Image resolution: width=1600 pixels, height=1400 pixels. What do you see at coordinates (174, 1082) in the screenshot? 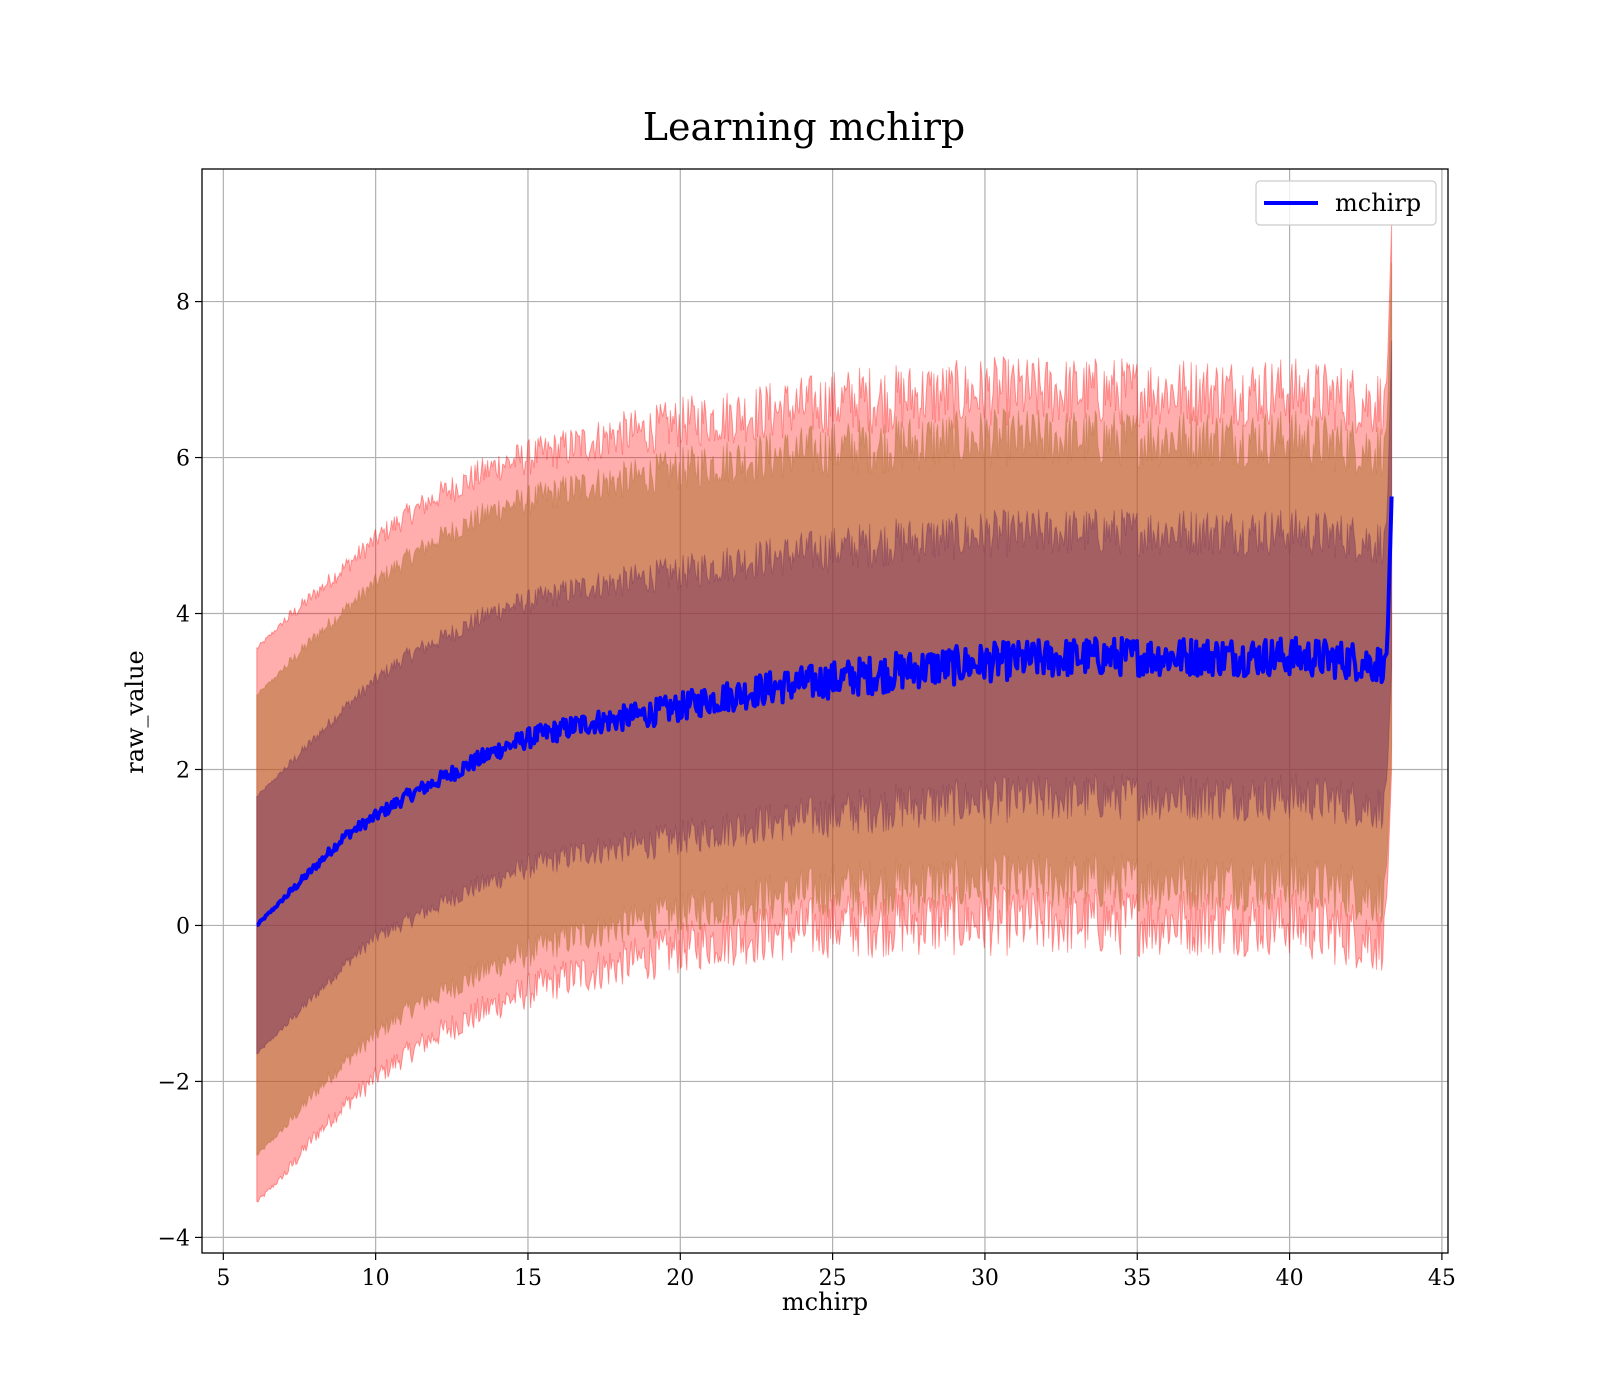
I see `y-tick-label: −2` at bounding box center [174, 1082].